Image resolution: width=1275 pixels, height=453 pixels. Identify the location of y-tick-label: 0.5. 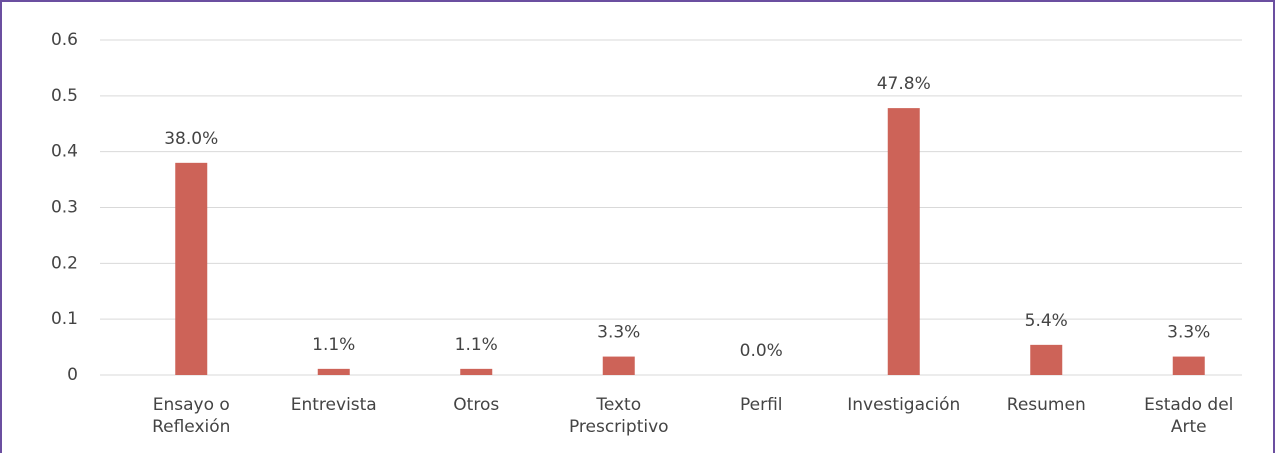
(64, 96).